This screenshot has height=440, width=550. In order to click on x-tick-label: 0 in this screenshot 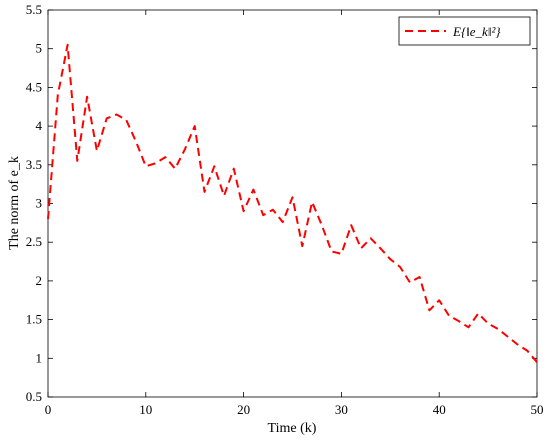, I will do `click(48, 409)`.